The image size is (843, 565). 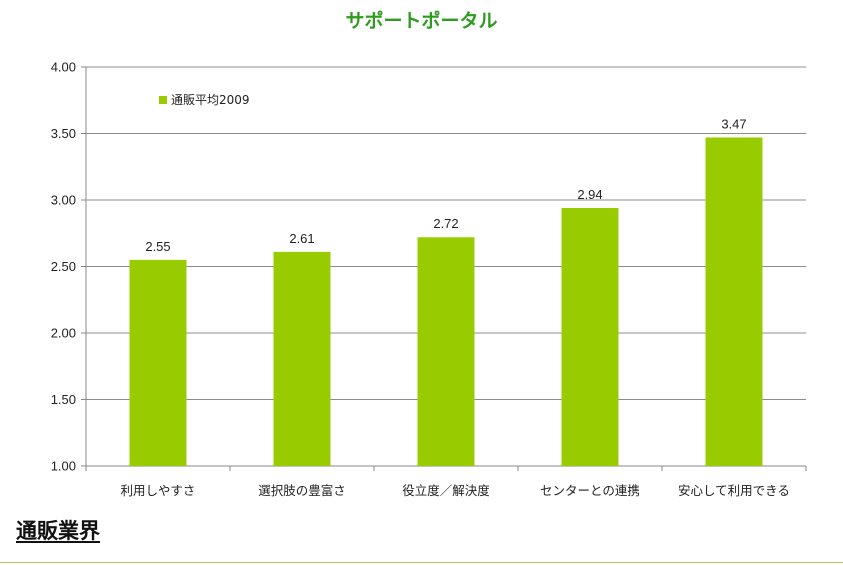 I want to click on data-label: 2.94, so click(x=589, y=194).